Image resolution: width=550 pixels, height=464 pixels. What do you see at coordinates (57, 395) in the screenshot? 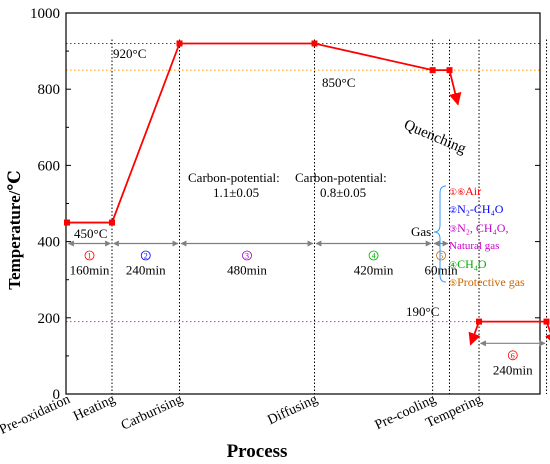
I see `y-tick-label: 0` at bounding box center [57, 395].